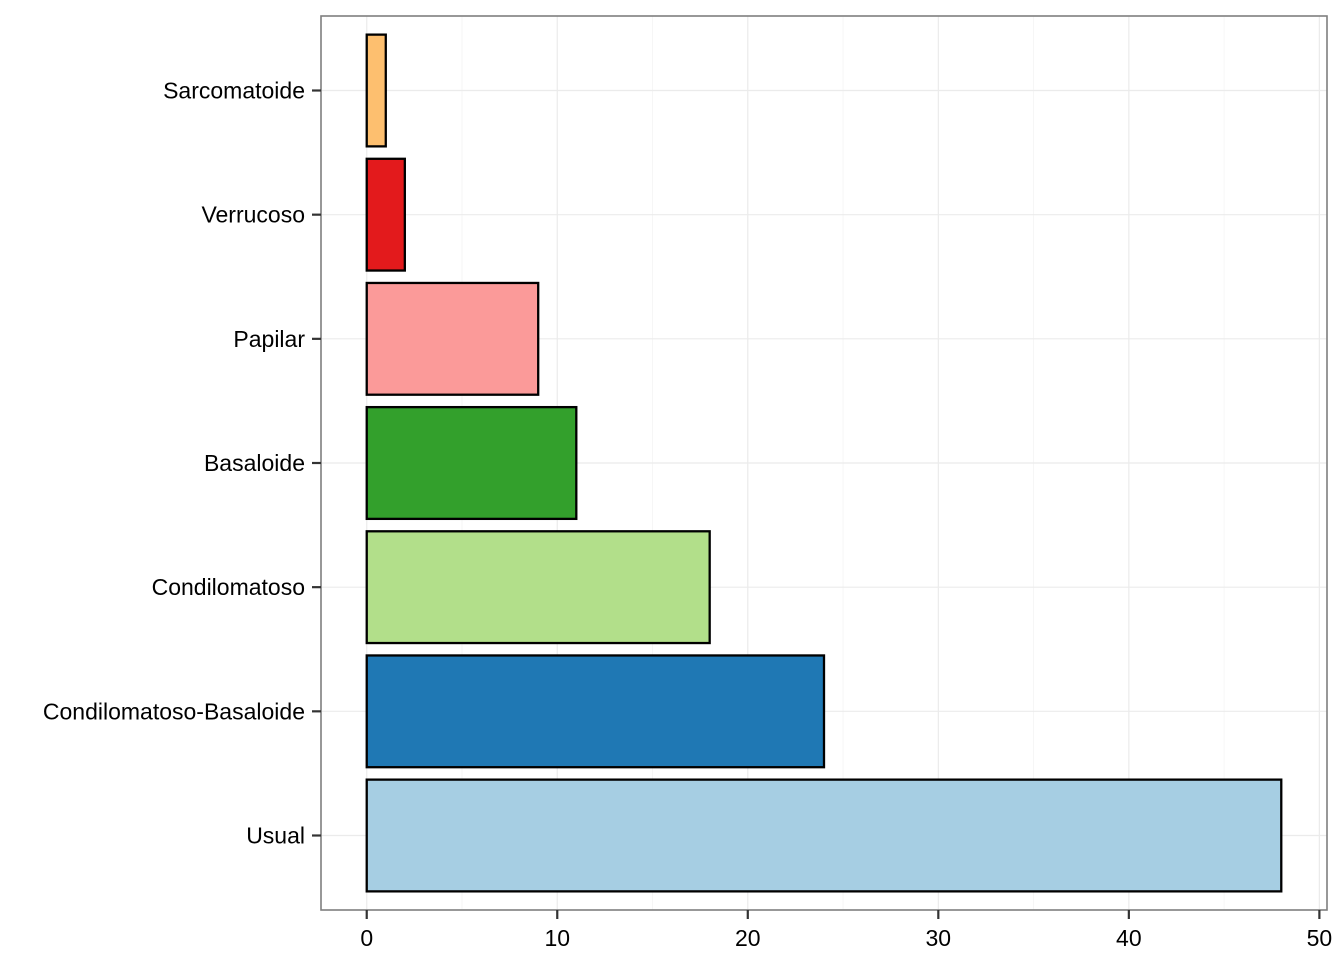 The height and width of the screenshot is (960, 1344). I want to click on y-tick-label: Usual, so click(275, 836).